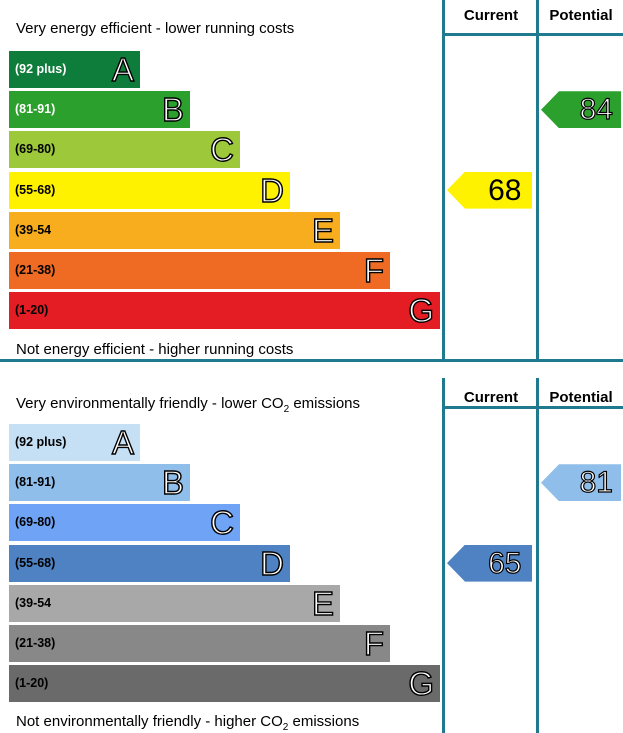 The height and width of the screenshot is (733, 623). I want to click on potential-rating-arrow: 84, so click(581, 110).